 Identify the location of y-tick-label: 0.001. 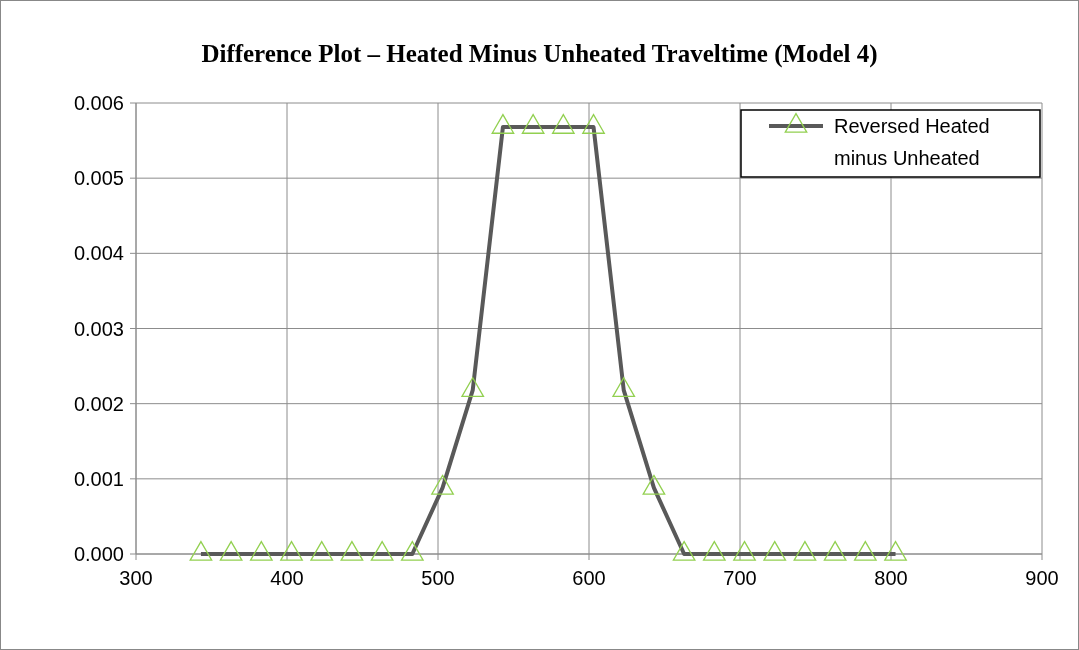
(98, 478).